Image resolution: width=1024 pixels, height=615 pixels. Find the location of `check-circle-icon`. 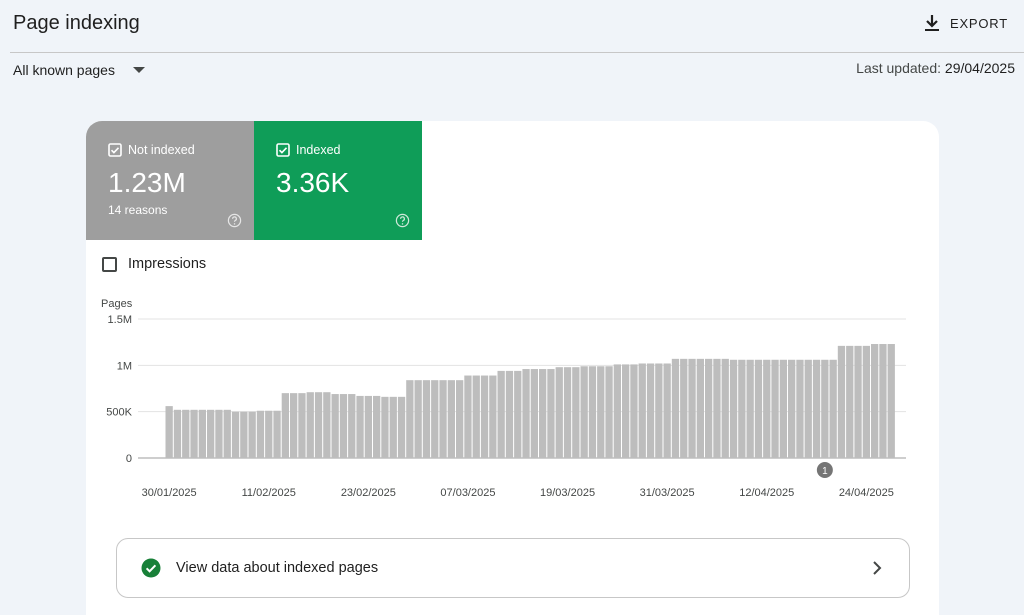

check-circle-icon is located at coordinates (151, 568).